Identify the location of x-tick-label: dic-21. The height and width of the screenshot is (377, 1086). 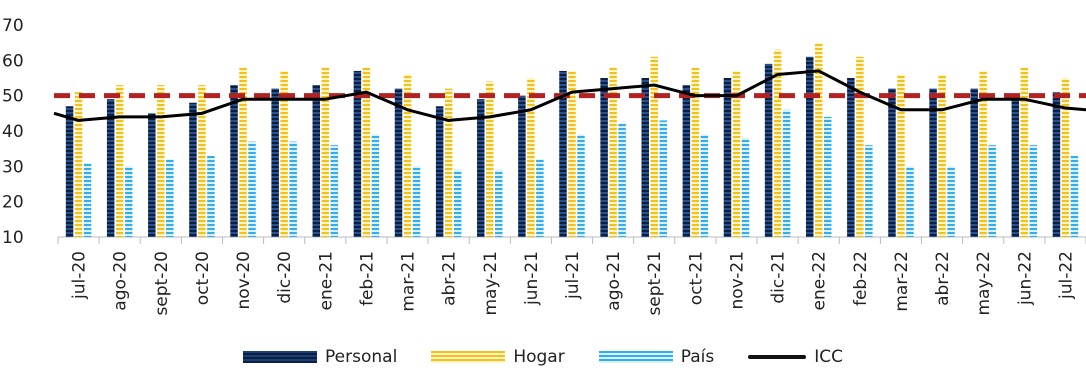
(779, 277).